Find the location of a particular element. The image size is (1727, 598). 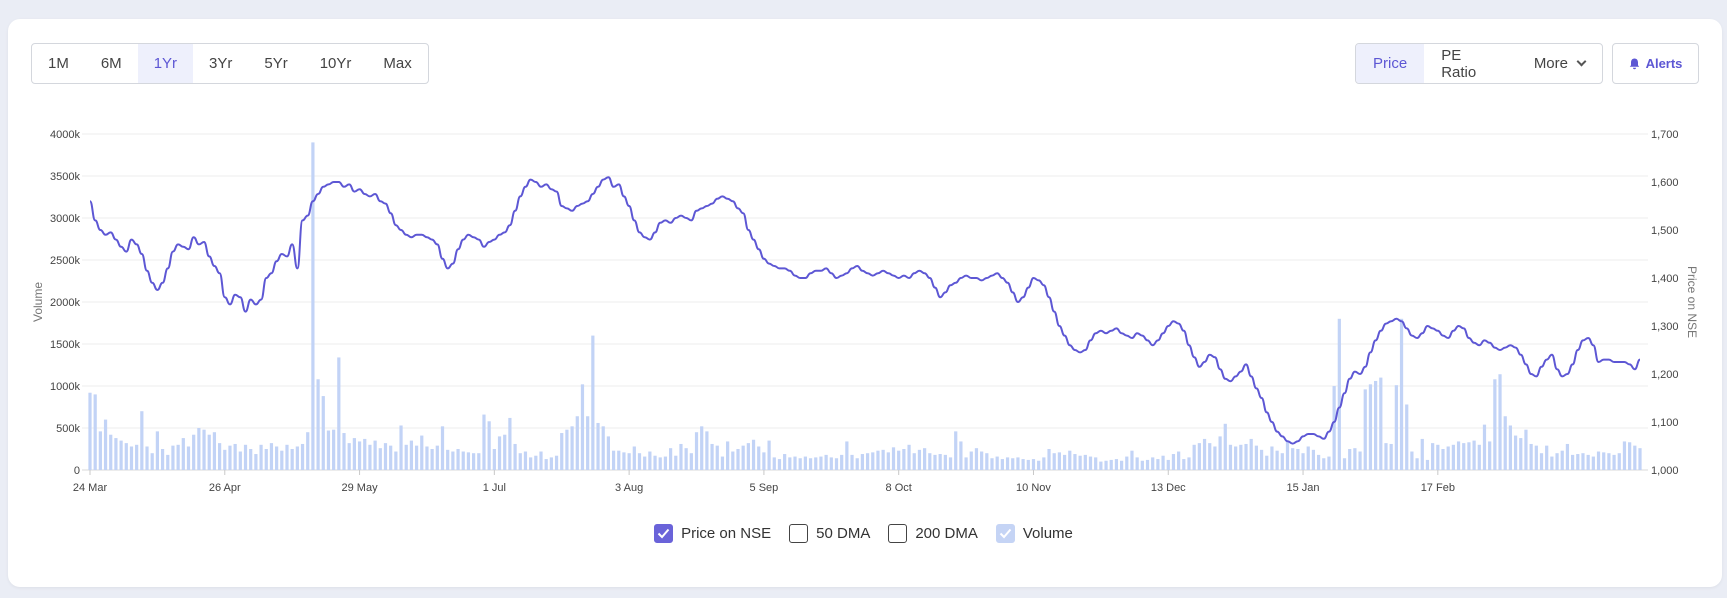

legend-item-price-on-nse: Price on NSE is located at coordinates (712, 533).